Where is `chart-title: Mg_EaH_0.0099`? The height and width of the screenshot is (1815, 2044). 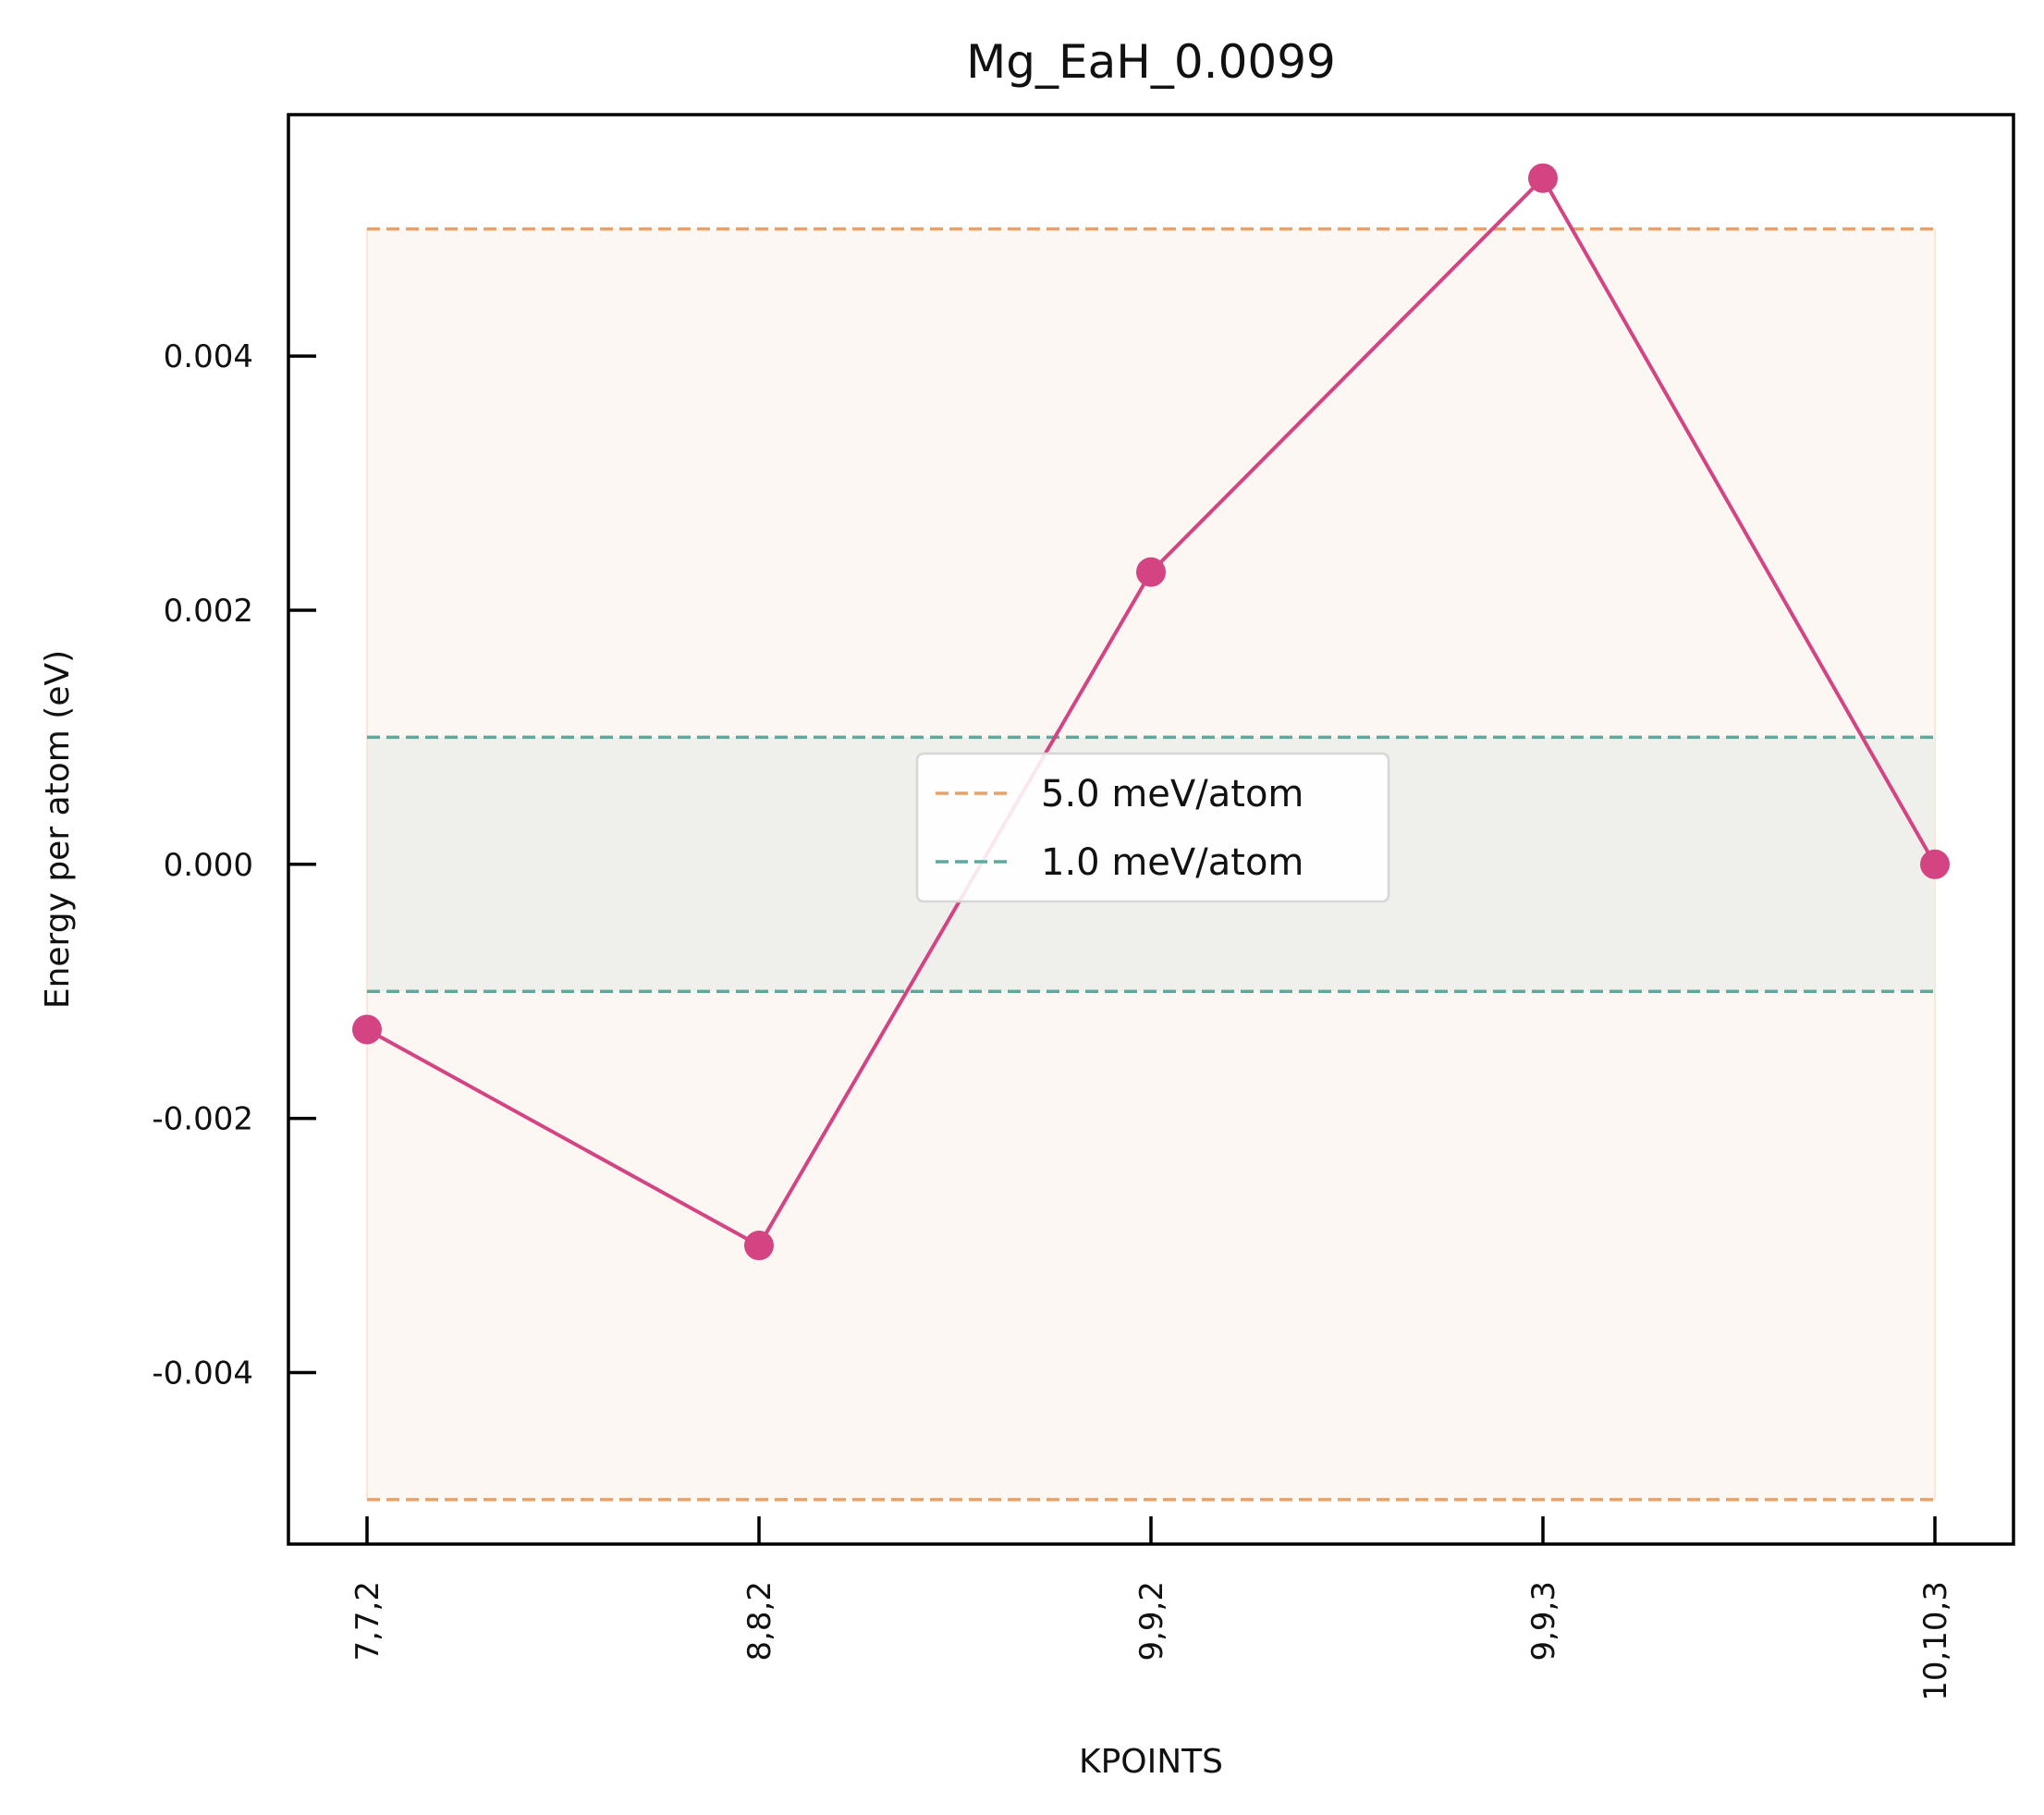 chart-title: Mg_EaH_0.0099 is located at coordinates (1151, 62).